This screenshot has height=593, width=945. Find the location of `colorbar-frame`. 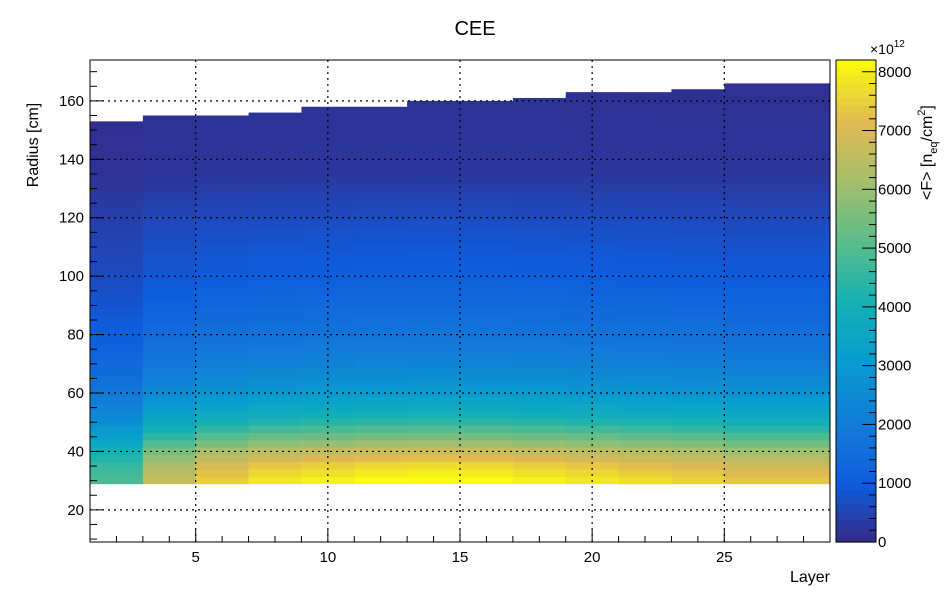

colorbar-frame is located at coordinates (856, 301).